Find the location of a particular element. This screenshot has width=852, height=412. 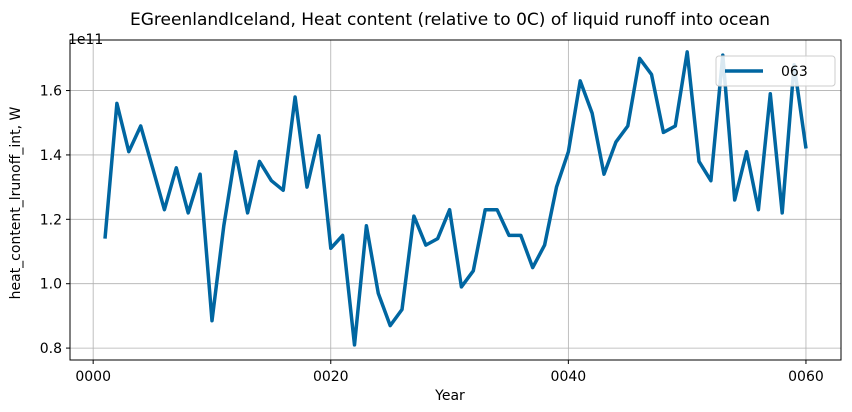

x-axis-label: Year is located at coordinates (449, 396).